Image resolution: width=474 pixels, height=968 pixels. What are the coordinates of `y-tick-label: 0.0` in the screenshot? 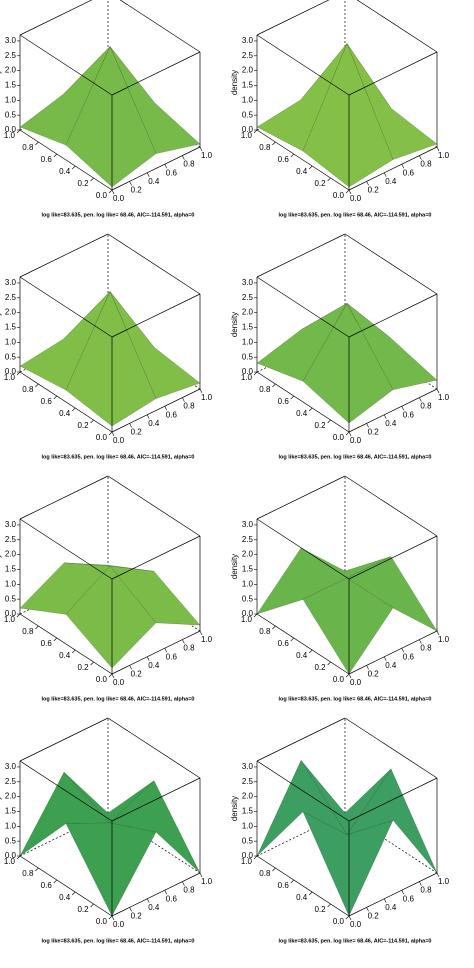 It's located at (119, 198).